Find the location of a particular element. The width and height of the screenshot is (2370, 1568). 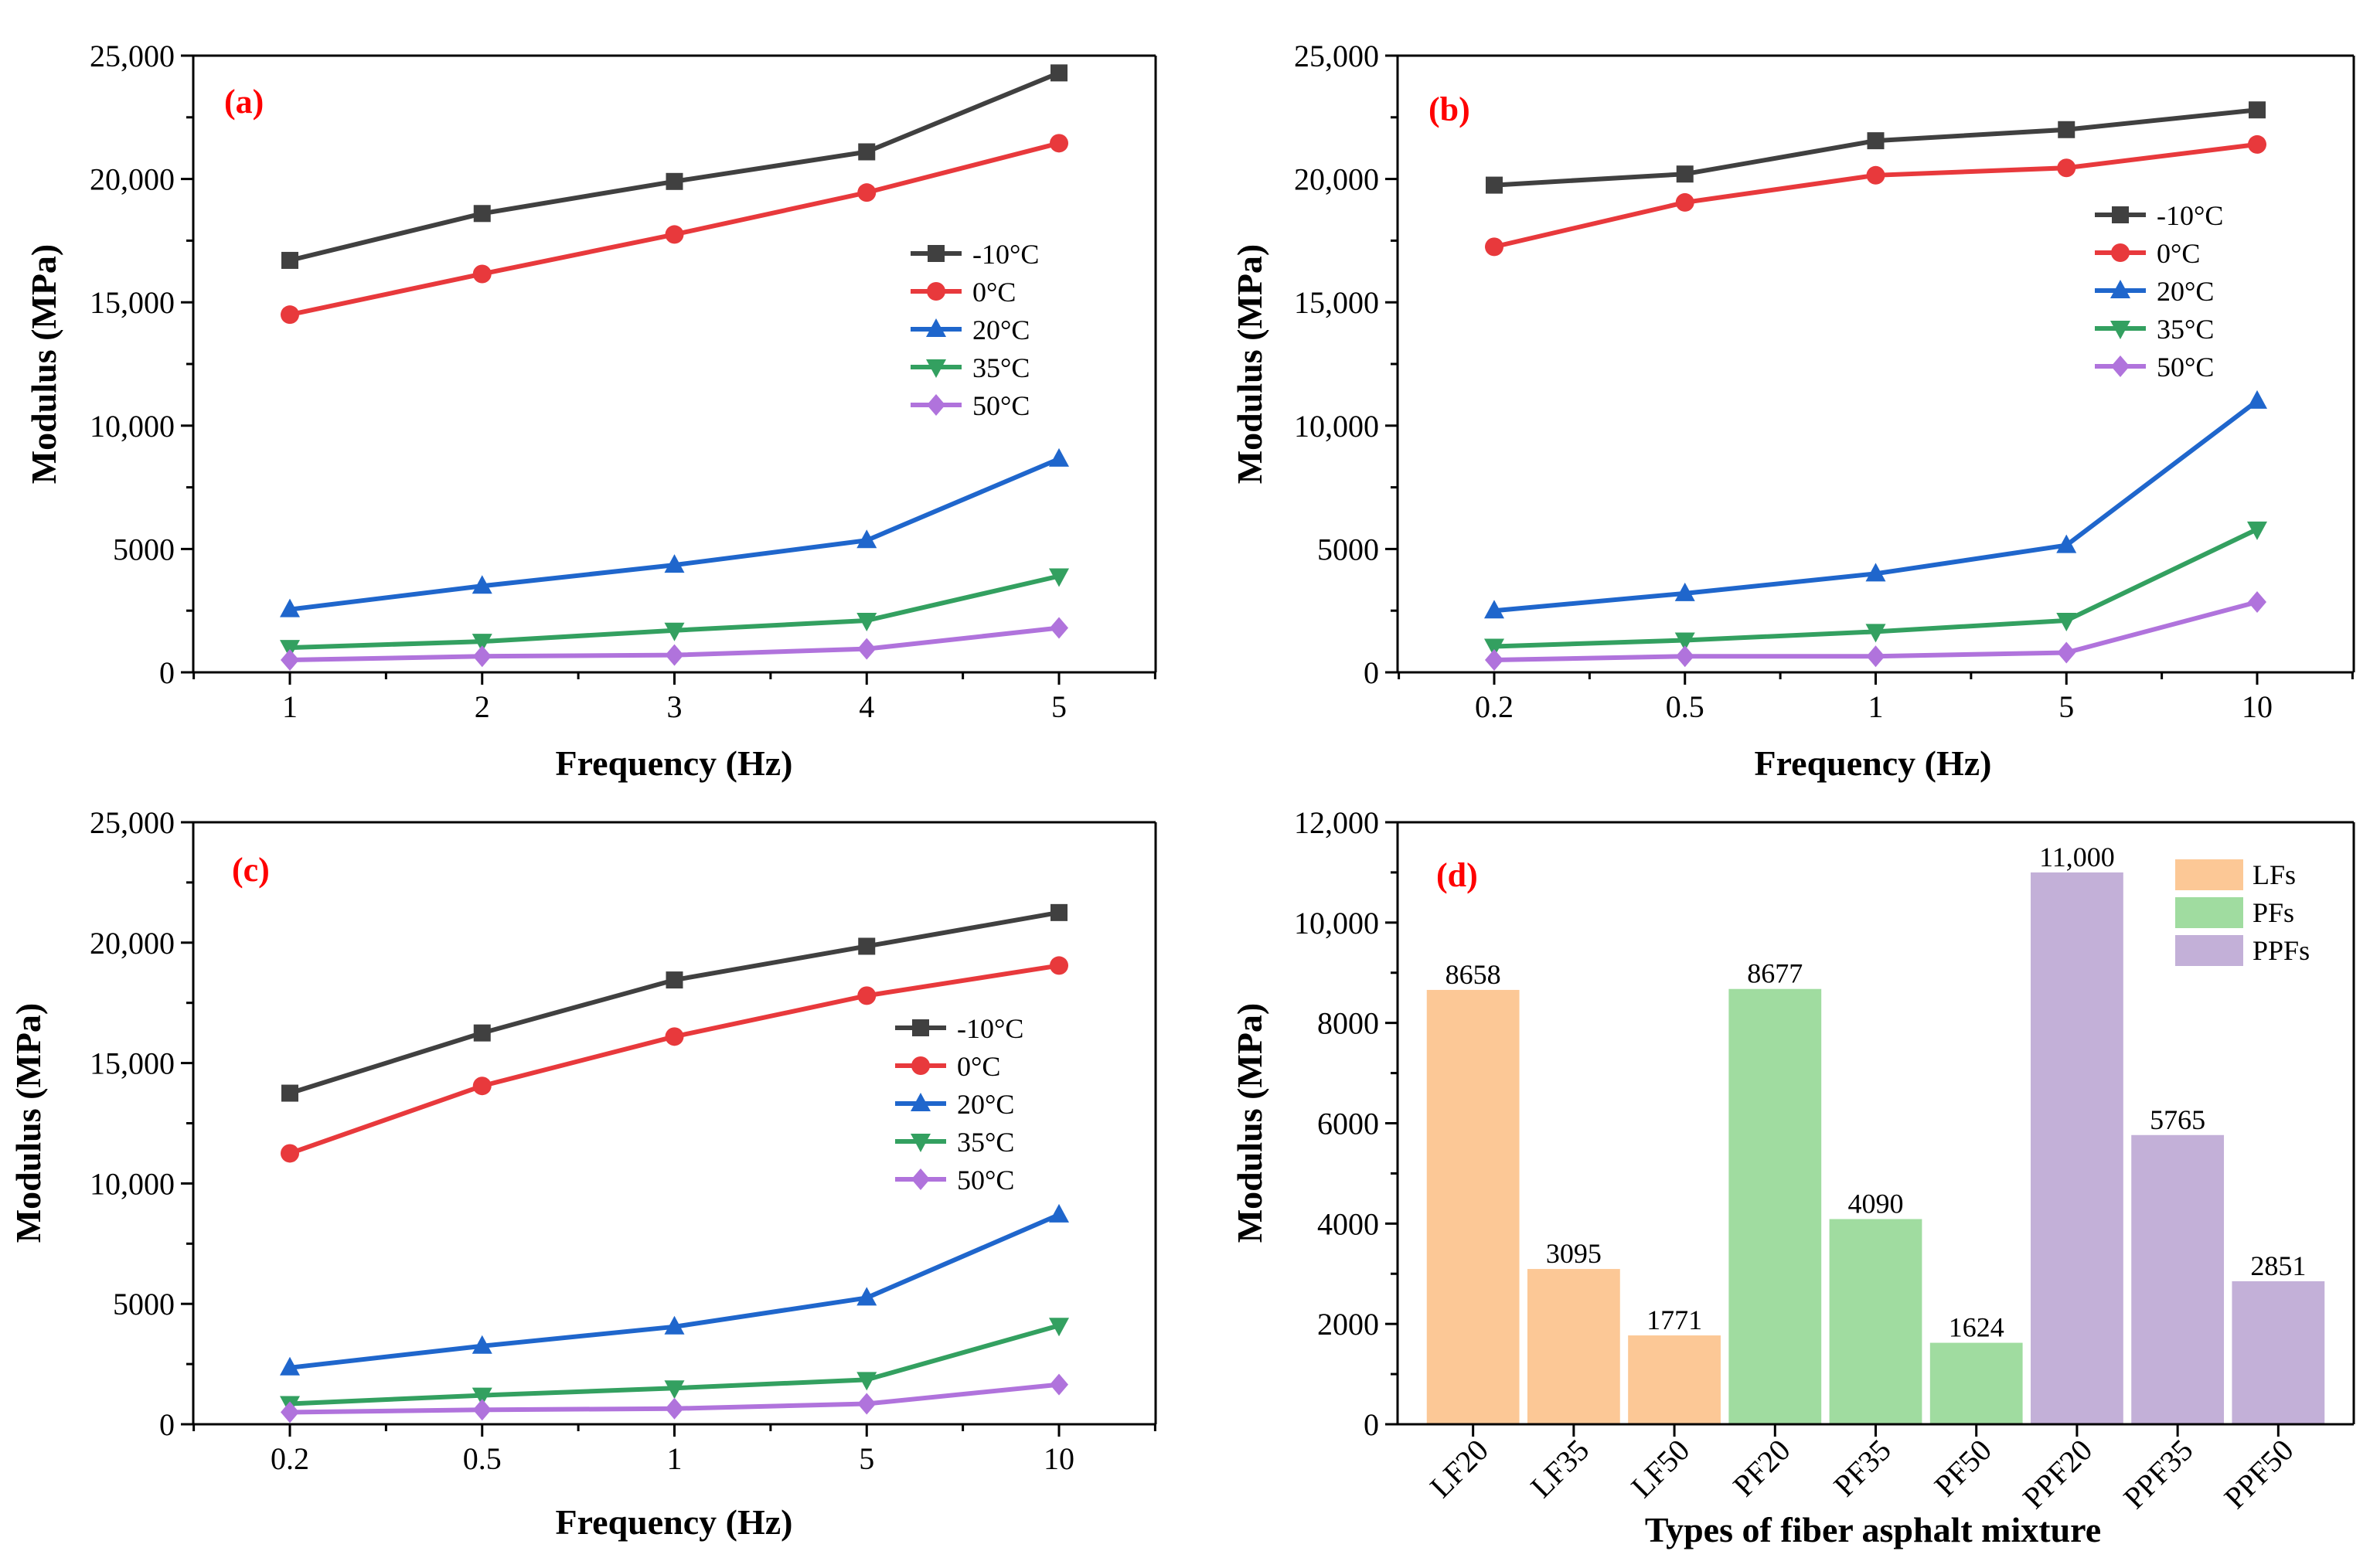

panel-1-legend-label: 0°C is located at coordinates (2178, 253).